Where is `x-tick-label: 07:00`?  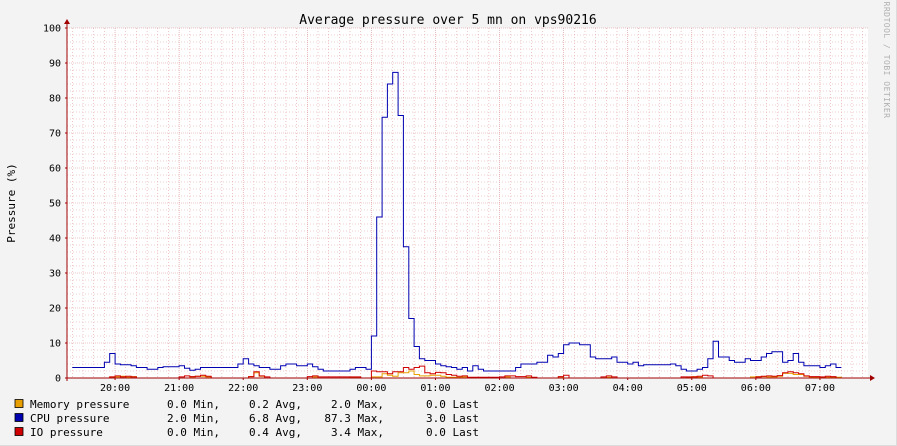 x-tick-label: 07:00 is located at coordinates (820, 388).